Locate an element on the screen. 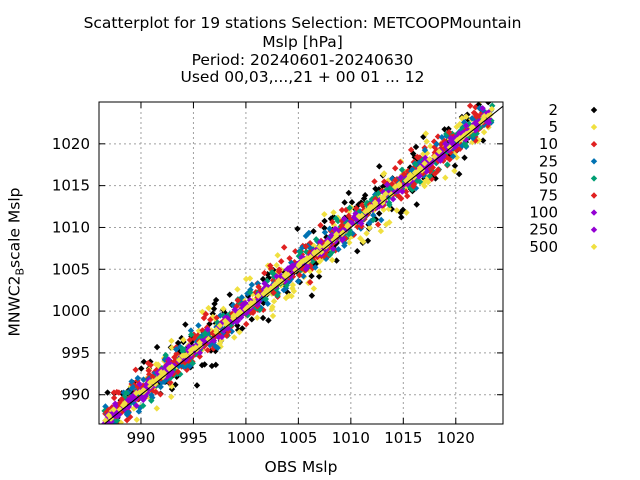  x-tick-label: 1010 is located at coordinates (351, 438).